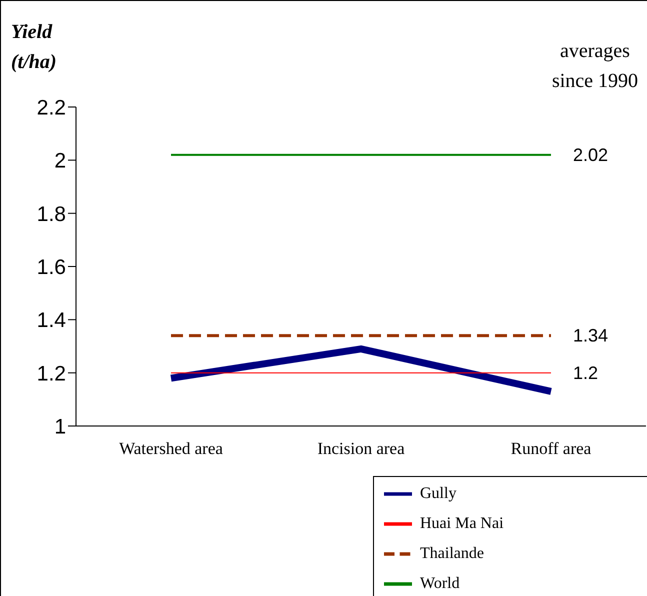  Describe the element at coordinates (438, 493) in the screenshot. I see `legend-label: Gully` at that location.